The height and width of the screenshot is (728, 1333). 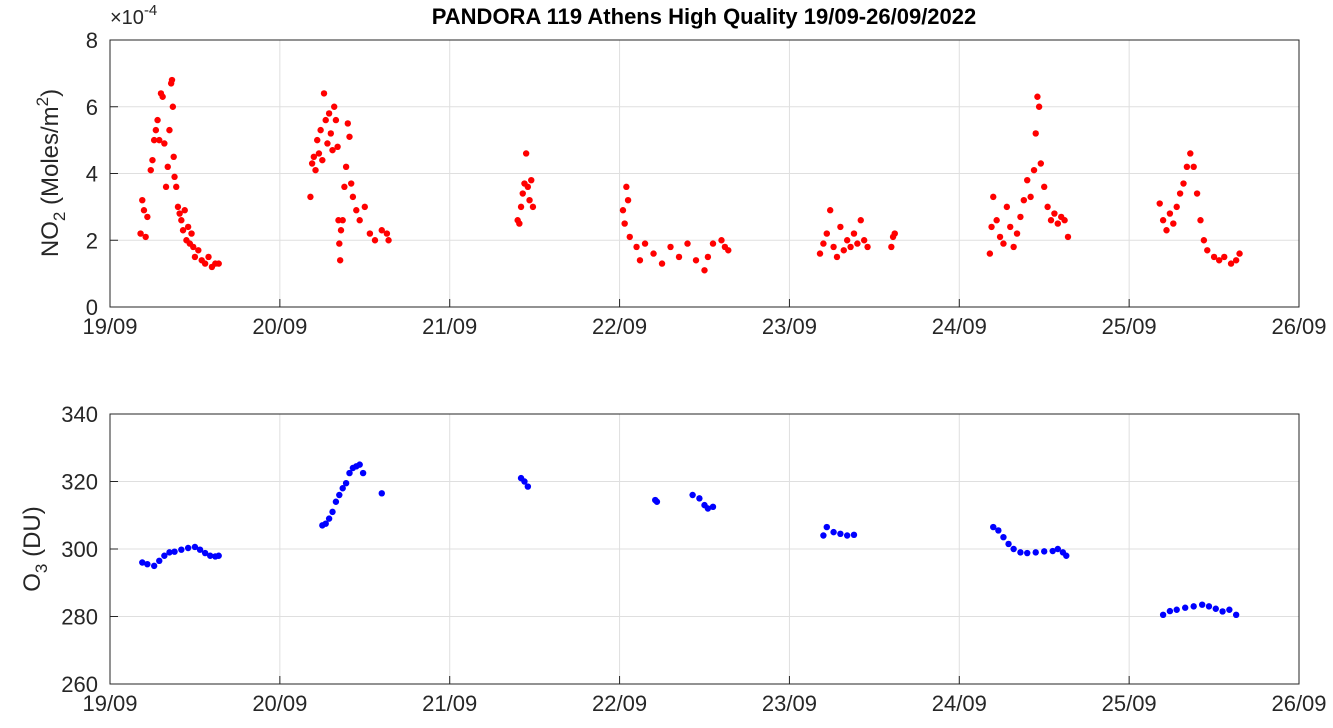 What do you see at coordinates (79, 684) in the screenshot?
I see `y-tick-label: 260` at bounding box center [79, 684].